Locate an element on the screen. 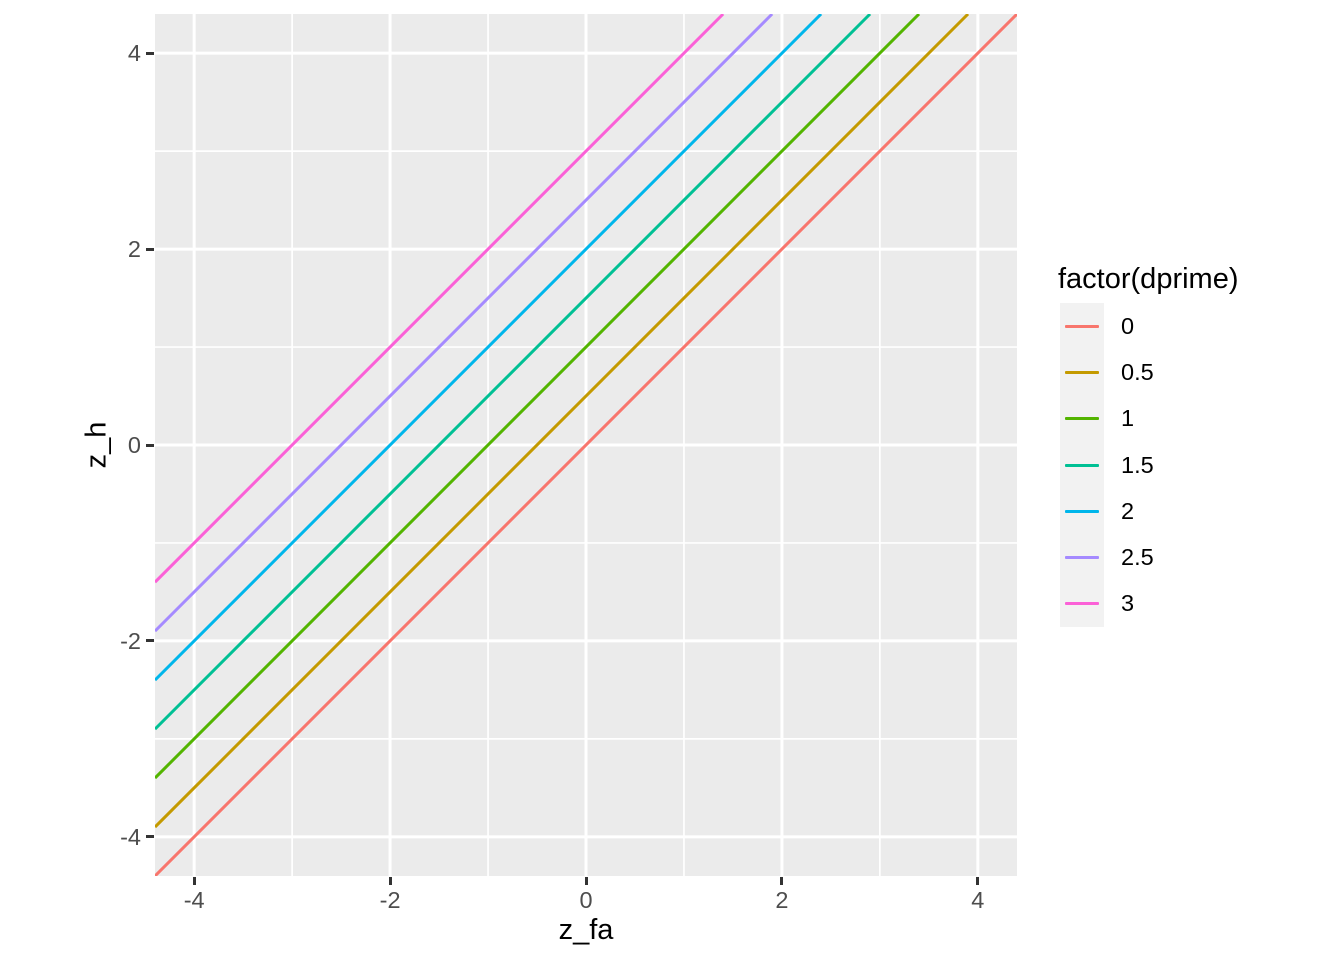  x-axis-title: z_fa is located at coordinates (586, 930).